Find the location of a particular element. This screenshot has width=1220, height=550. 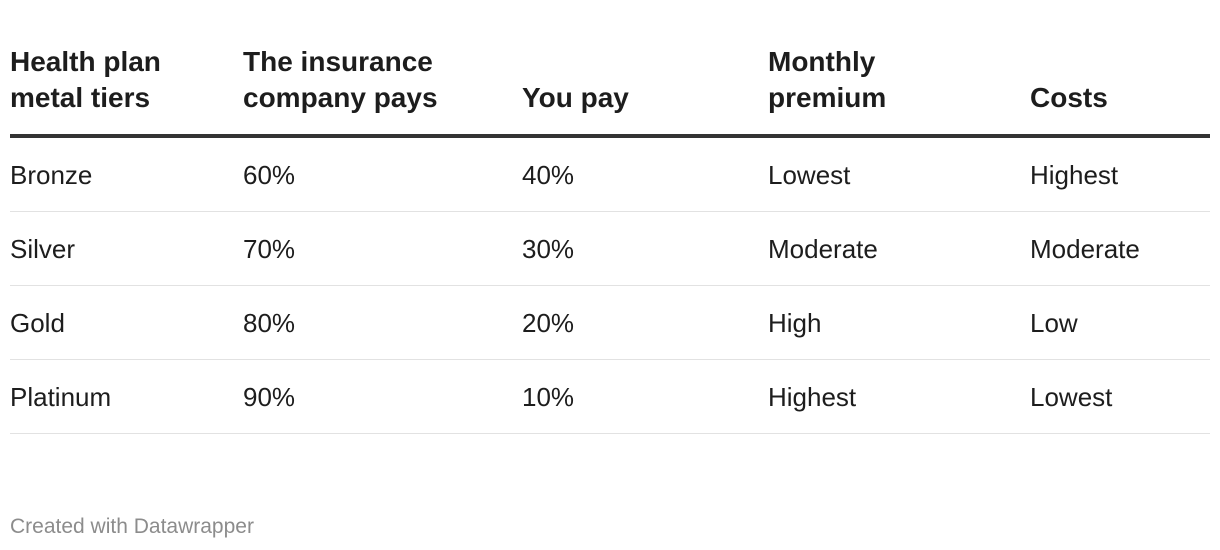

cell-insurance-pays: 90% is located at coordinates (382, 396).